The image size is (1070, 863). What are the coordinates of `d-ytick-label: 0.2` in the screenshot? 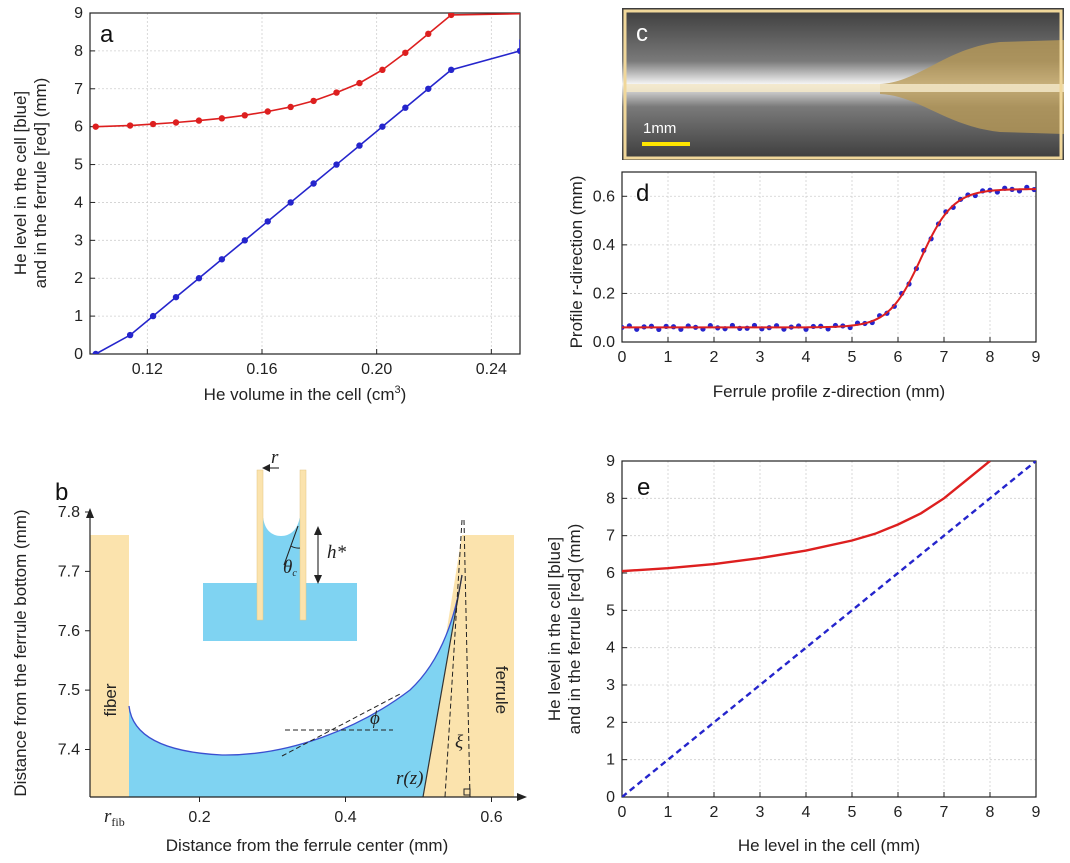 It's located at (604, 293).